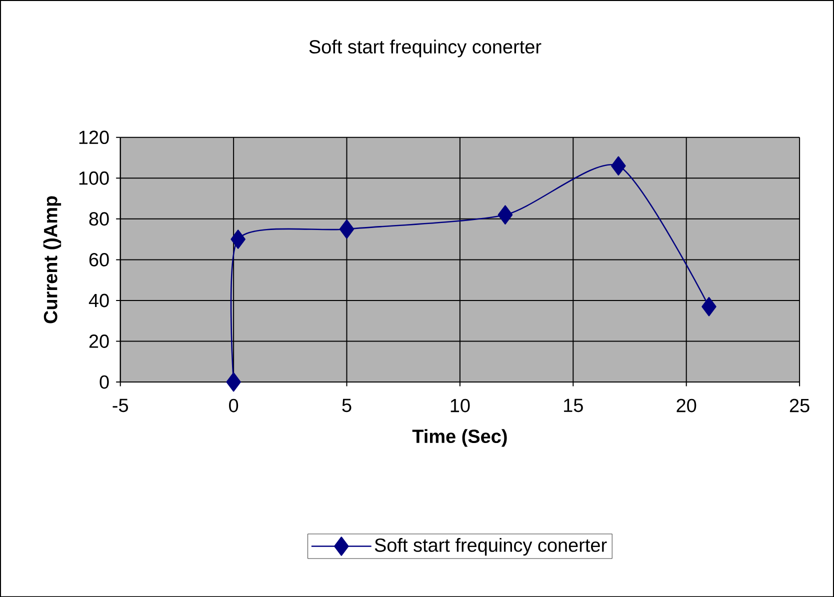 This screenshot has width=834, height=597. I want to click on y-tick-label: 80, so click(99, 219).